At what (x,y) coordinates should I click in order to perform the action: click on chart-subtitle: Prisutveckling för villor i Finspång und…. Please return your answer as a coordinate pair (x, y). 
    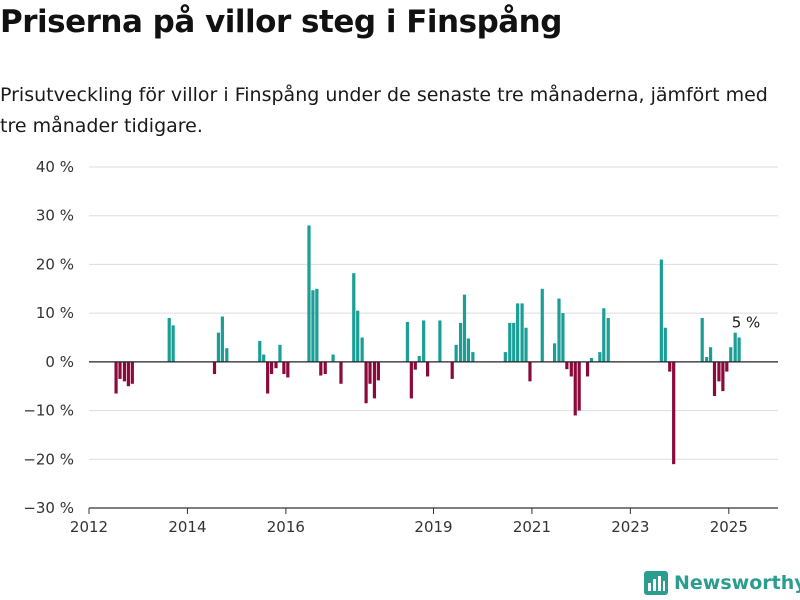
    Looking at the image, I should click on (384, 110).